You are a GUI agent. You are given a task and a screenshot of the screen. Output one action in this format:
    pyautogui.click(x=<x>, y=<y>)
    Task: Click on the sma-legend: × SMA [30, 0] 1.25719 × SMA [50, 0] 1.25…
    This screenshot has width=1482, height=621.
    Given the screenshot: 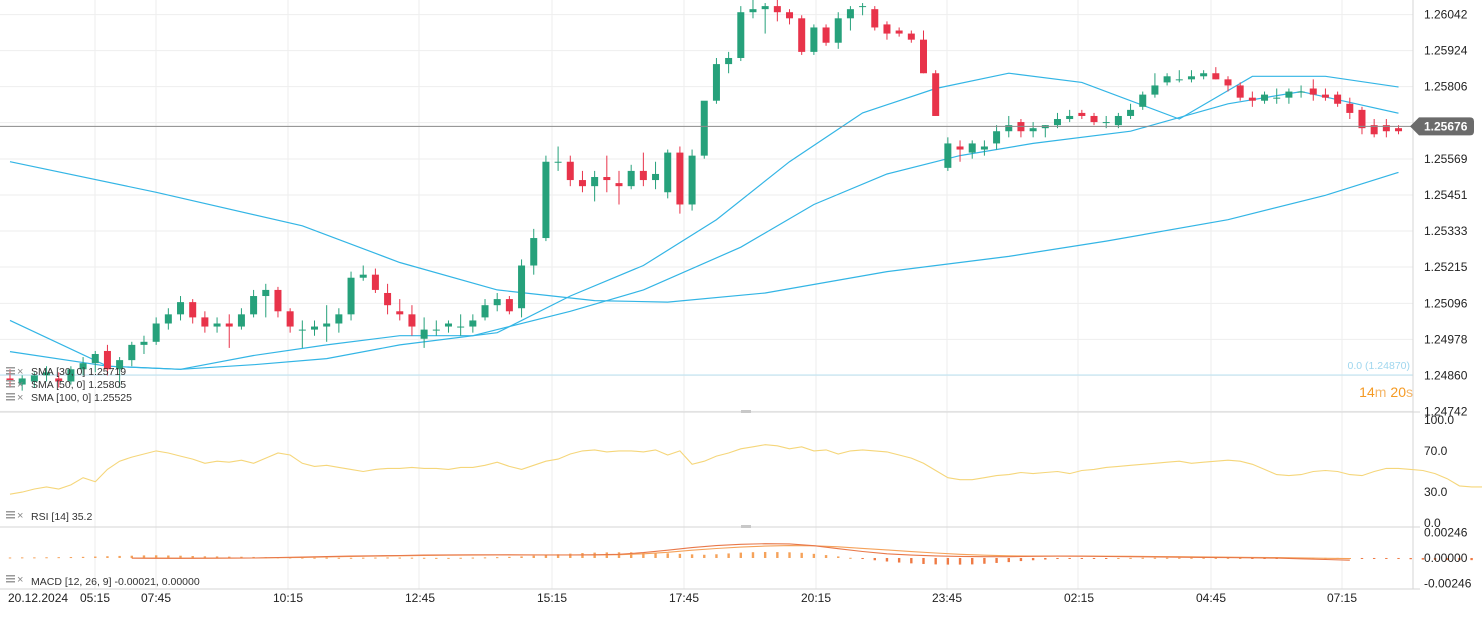 What is the action you would take?
    pyautogui.click(x=69, y=385)
    